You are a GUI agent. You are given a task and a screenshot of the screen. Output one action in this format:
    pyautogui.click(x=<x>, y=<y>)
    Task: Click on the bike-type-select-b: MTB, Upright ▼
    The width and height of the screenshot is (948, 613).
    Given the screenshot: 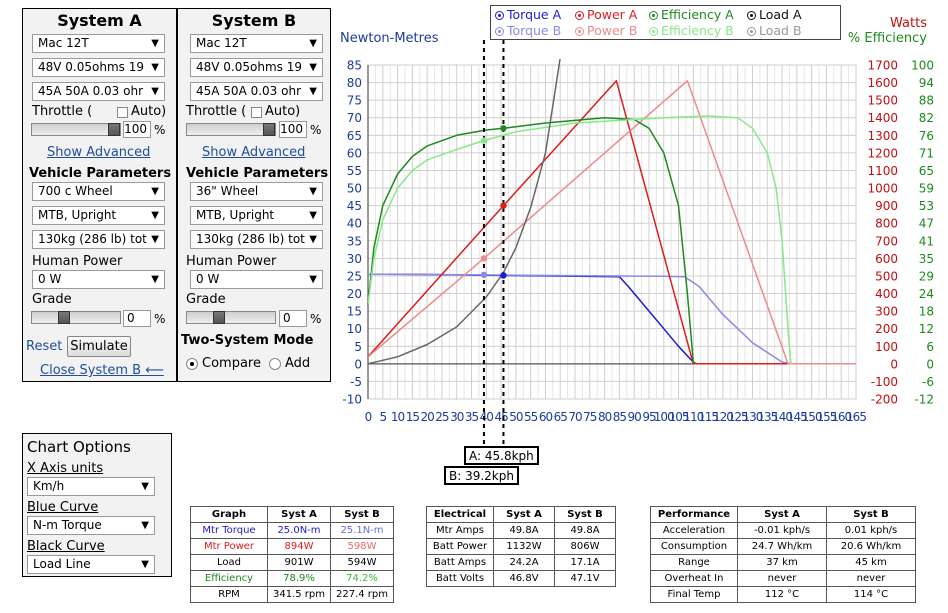 What is the action you would take?
    pyautogui.click(x=256, y=215)
    